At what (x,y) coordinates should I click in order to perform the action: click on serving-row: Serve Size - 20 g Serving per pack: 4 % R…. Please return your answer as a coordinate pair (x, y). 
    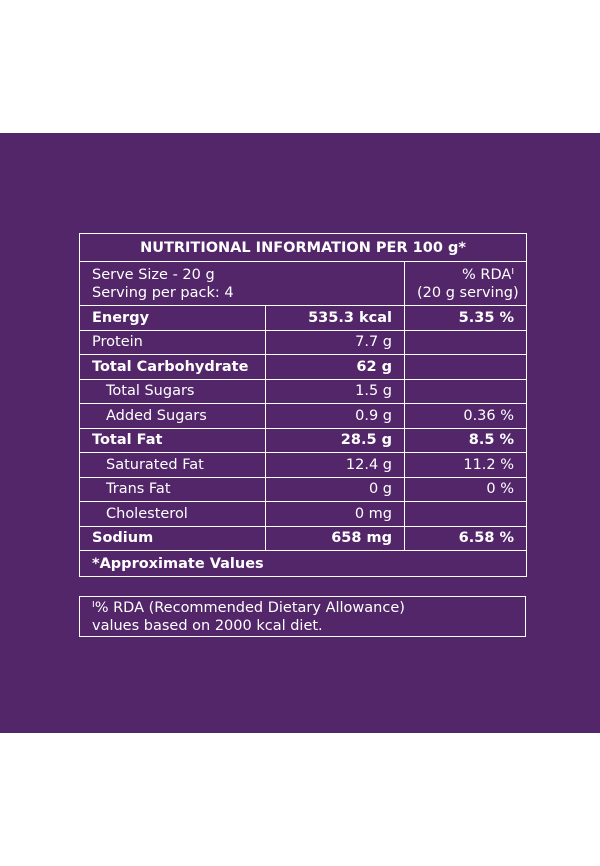
    Looking at the image, I should click on (303, 283).